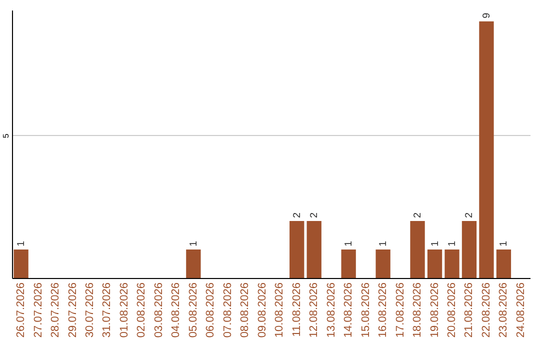 Image resolution: width=540 pixels, height=340 pixels. Describe the element at coordinates (348, 310) in the screenshot. I see `x-tick-label: 14.08.2026` at that location.